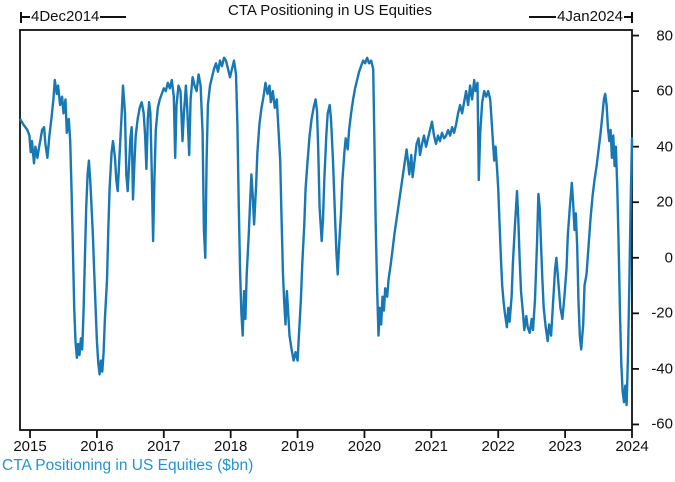 Image resolution: width=675 pixels, height=482 pixels. Describe the element at coordinates (664, 147) in the screenshot. I see `y-tick-label-40: 40` at that location.